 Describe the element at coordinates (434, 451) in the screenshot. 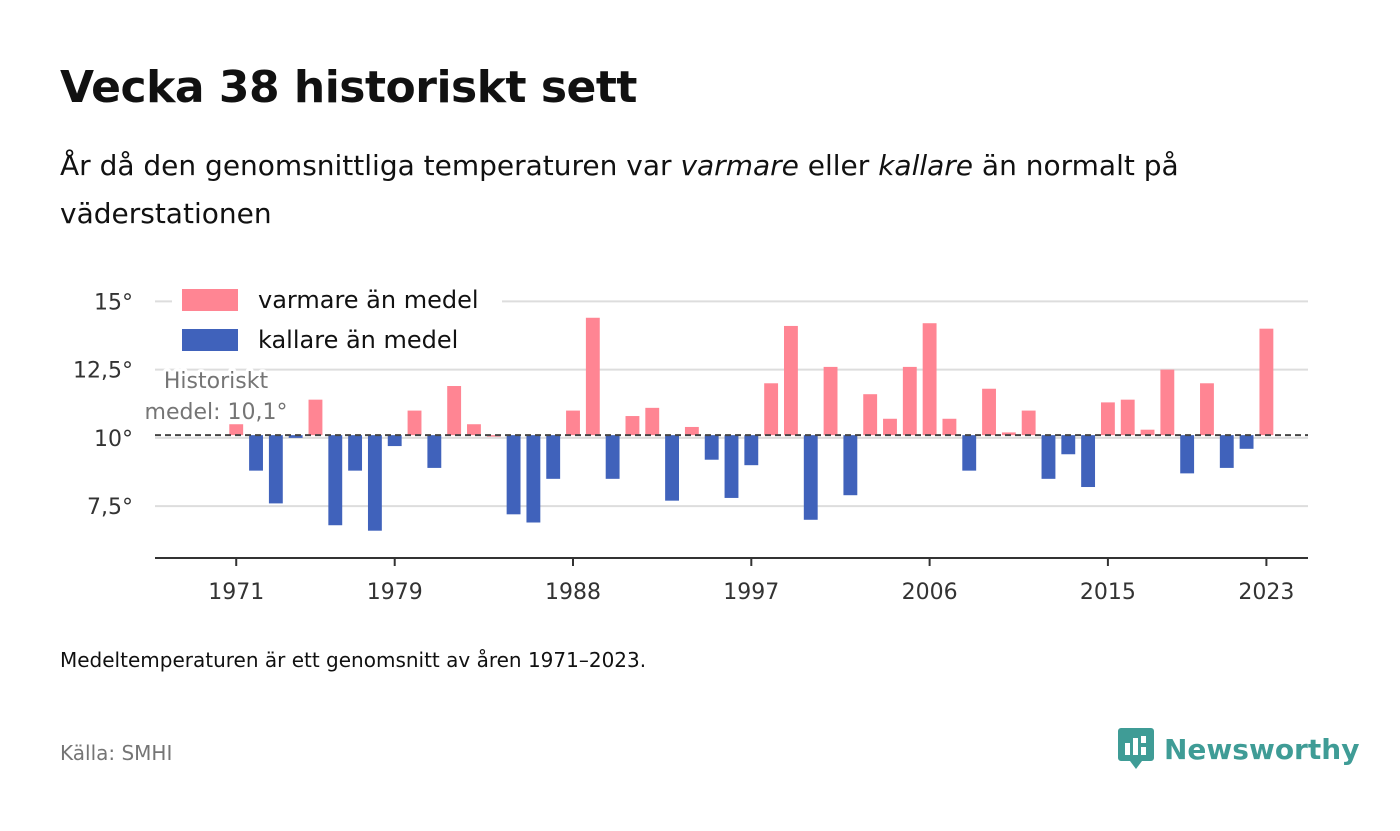

I see `bar-1981` at that location.